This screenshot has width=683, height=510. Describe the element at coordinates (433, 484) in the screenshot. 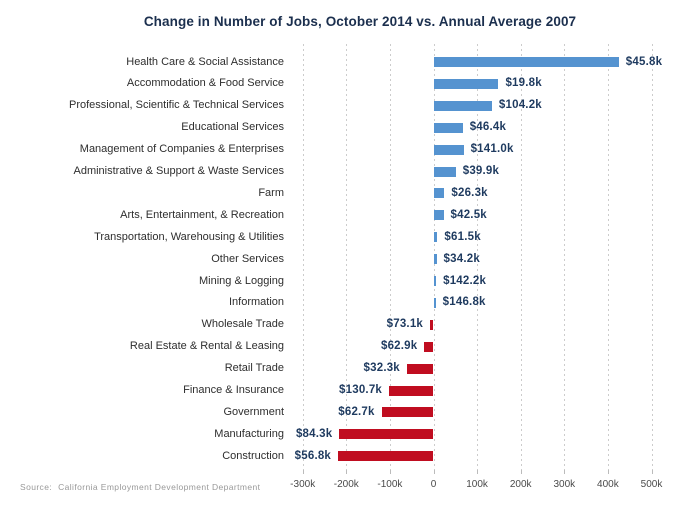

I see `x-tick-label: 0` at that location.